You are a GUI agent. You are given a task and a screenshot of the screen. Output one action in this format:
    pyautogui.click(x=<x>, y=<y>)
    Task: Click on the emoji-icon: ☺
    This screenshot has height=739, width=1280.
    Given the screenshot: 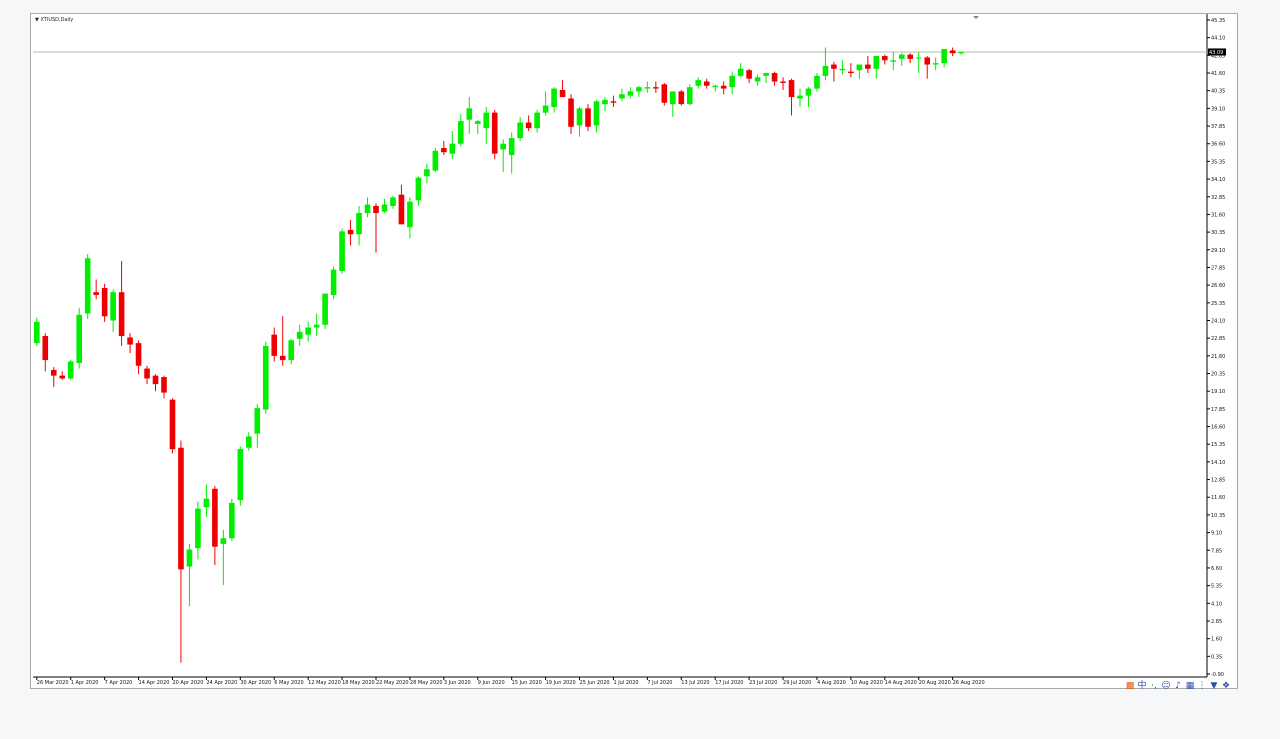 What is the action you would take?
    pyautogui.click(x=1166, y=686)
    